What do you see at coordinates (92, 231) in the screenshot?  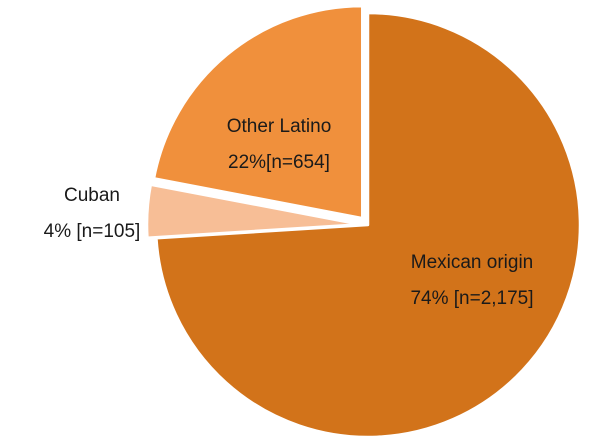 I see `slice-label-value-cuban: 4% [n=105]` at bounding box center [92, 231].